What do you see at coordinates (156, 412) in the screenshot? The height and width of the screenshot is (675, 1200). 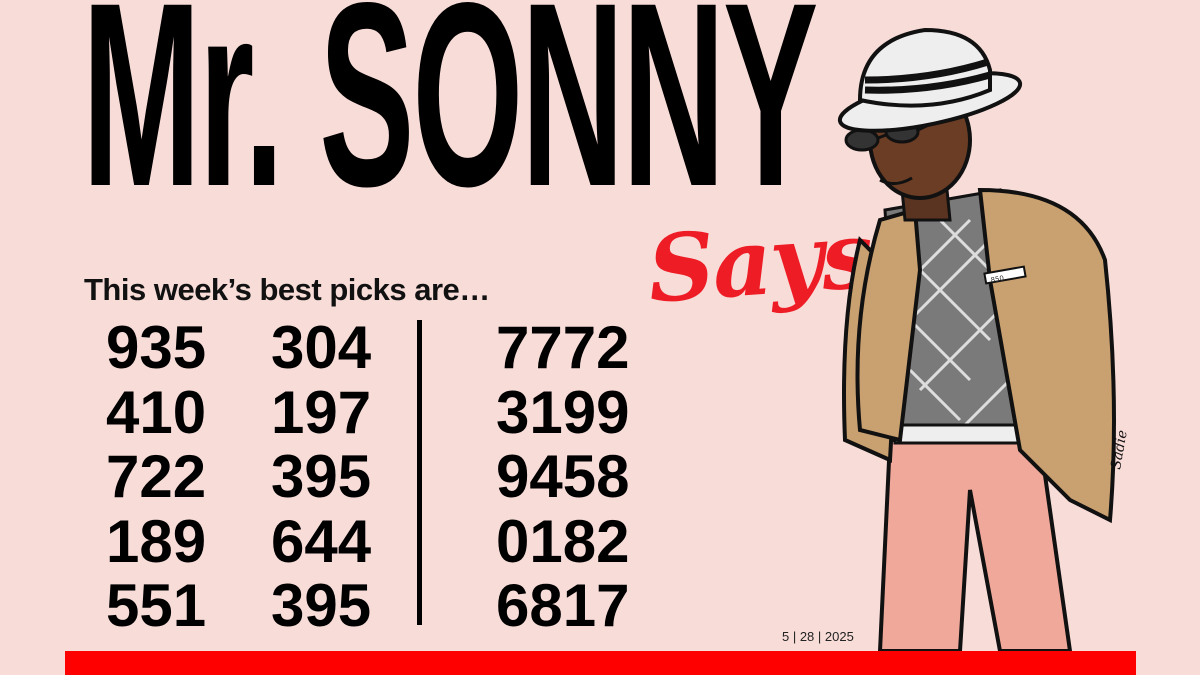 I see `pick-number: 410` at bounding box center [156, 412].